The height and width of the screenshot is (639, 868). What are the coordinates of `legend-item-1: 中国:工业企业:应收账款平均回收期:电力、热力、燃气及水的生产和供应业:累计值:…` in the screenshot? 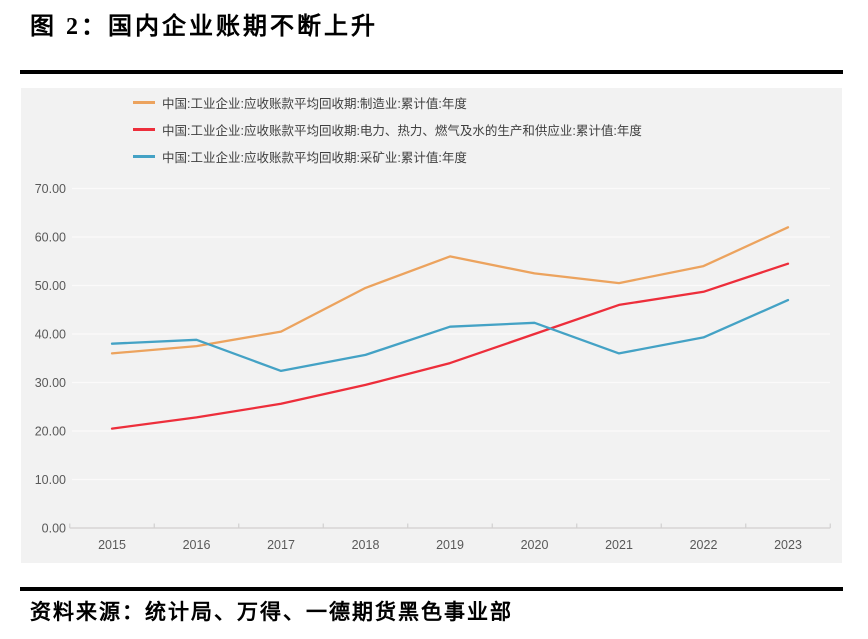 It's located at (387, 129).